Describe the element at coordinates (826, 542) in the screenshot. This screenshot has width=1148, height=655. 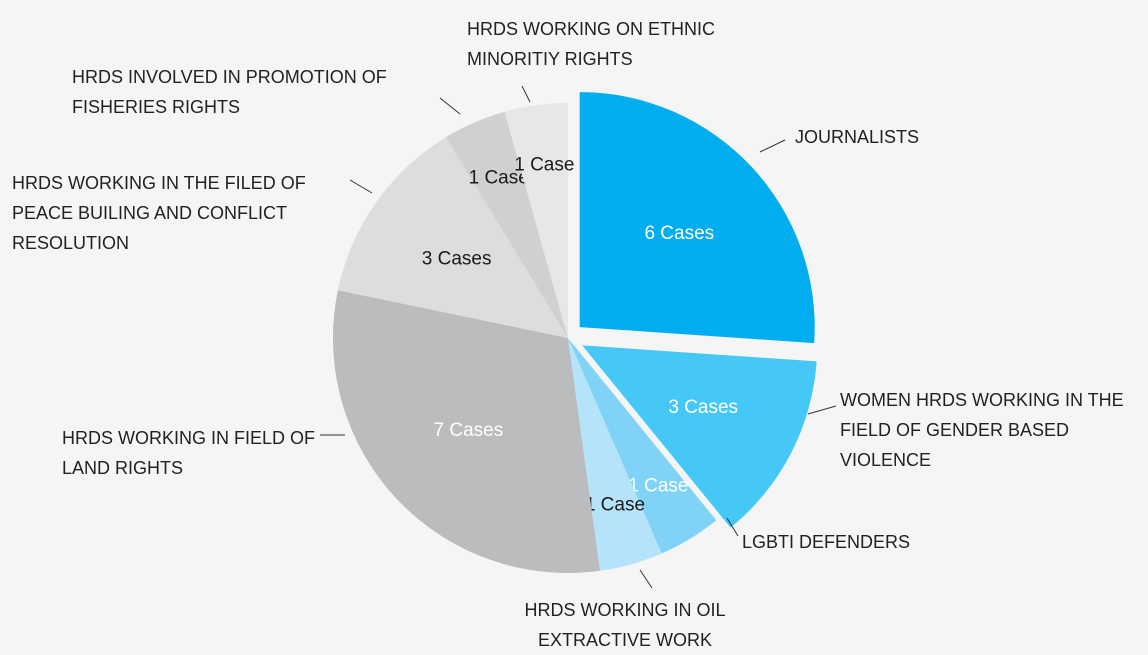
I see `category-label: LGBTI DEFENDERS` at that location.